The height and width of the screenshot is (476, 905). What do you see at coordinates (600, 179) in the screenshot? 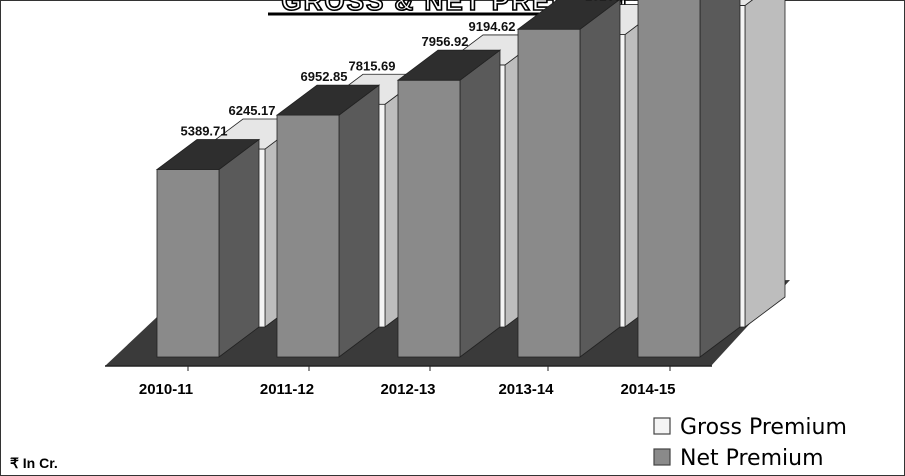
I see `net-bar-2013-14-side` at bounding box center [600, 179].